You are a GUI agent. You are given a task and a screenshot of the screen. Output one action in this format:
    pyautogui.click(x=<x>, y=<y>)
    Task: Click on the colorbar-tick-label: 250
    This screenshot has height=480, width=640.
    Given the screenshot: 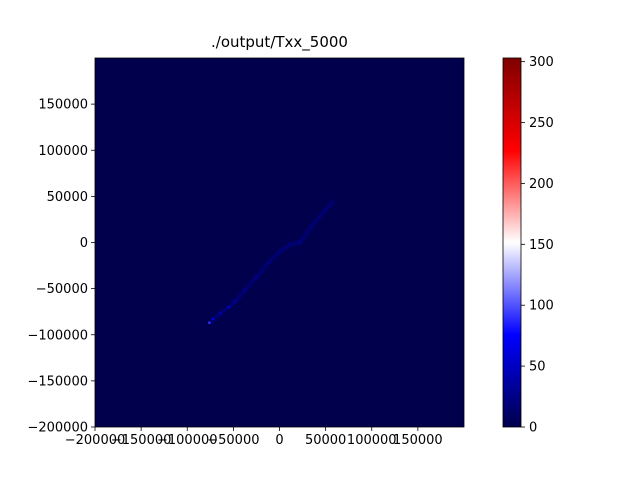 What is the action you would take?
    pyautogui.click(x=541, y=123)
    